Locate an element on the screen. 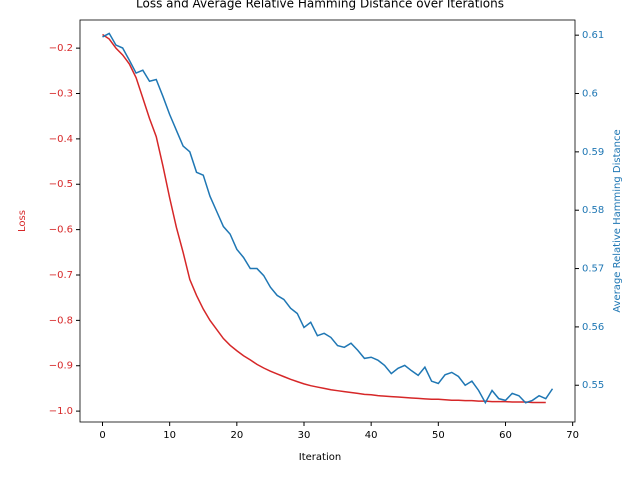 This screenshot has width=640, height=480. y2-tick-label: 0.61 is located at coordinates (593, 35).